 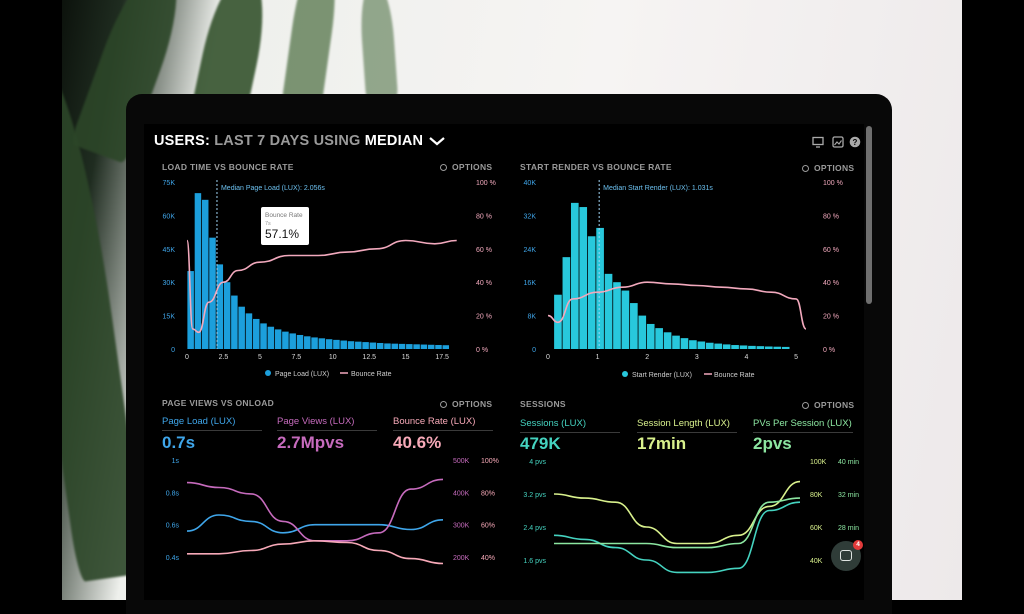 I want to click on y-tick-right: 80 %, so click(x=831, y=216).